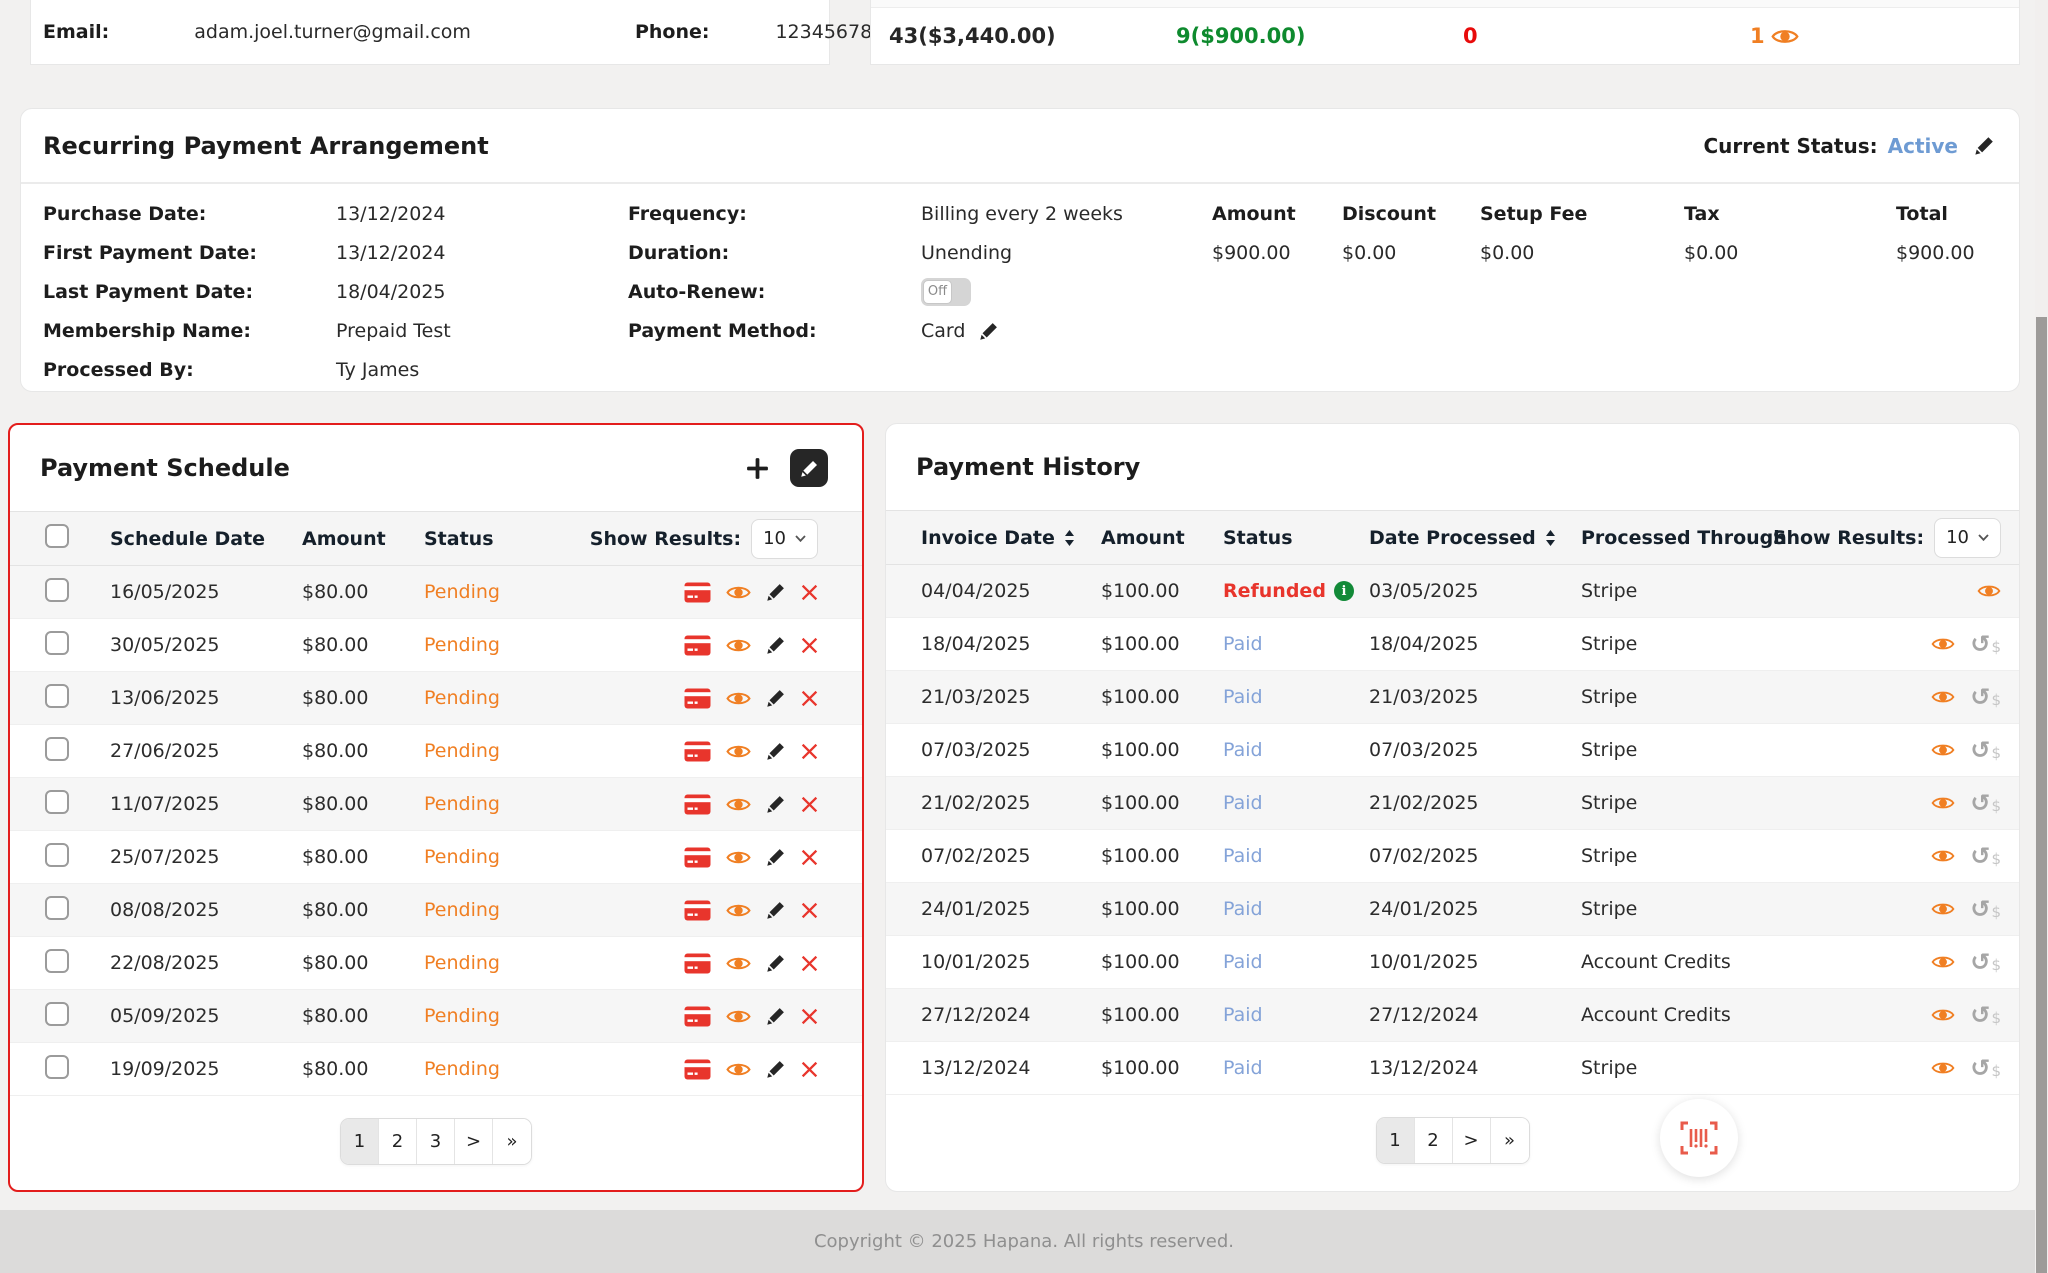 The width and height of the screenshot is (2048, 1273). What do you see at coordinates (1011, 538) in the screenshot?
I see `invoice-date-header: Invoice Date` at bounding box center [1011, 538].